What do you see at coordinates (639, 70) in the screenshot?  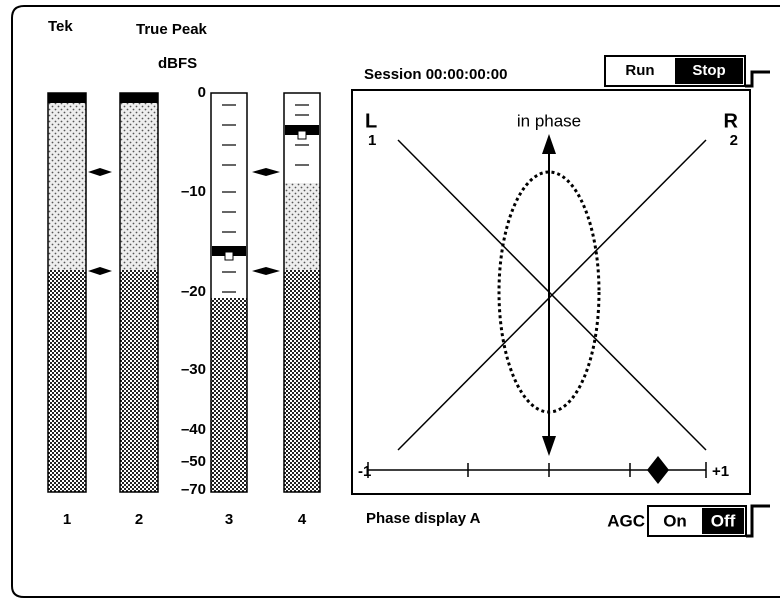 I see `run-button: Run` at bounding box center [639, 70].